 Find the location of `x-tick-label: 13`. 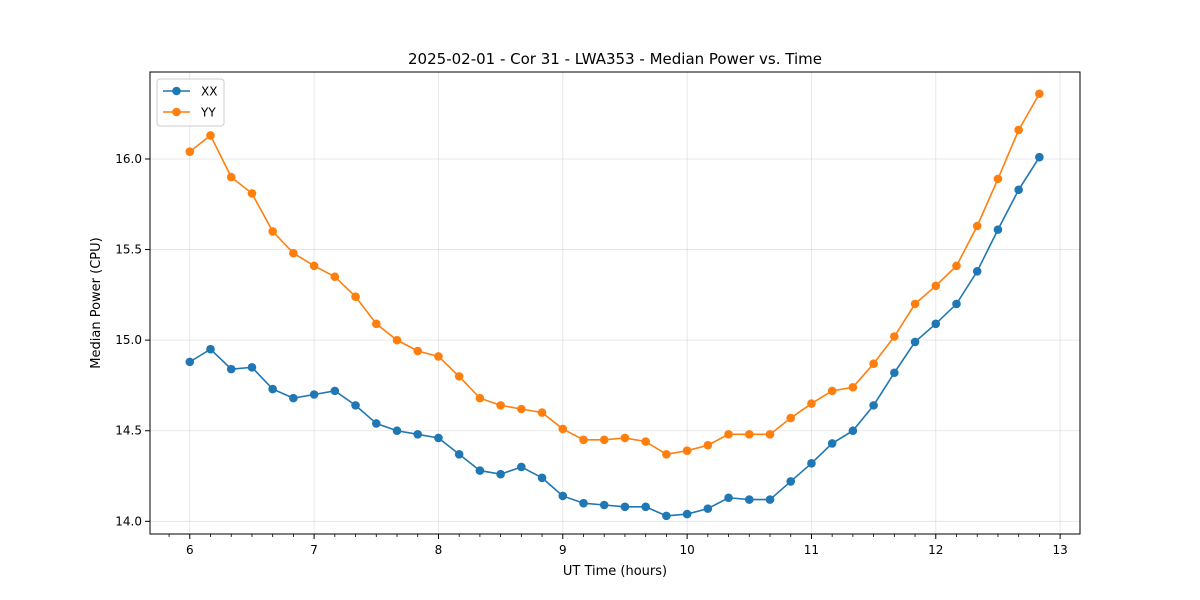

x-tick-label: 13 is located at coordinates (1059, 550).